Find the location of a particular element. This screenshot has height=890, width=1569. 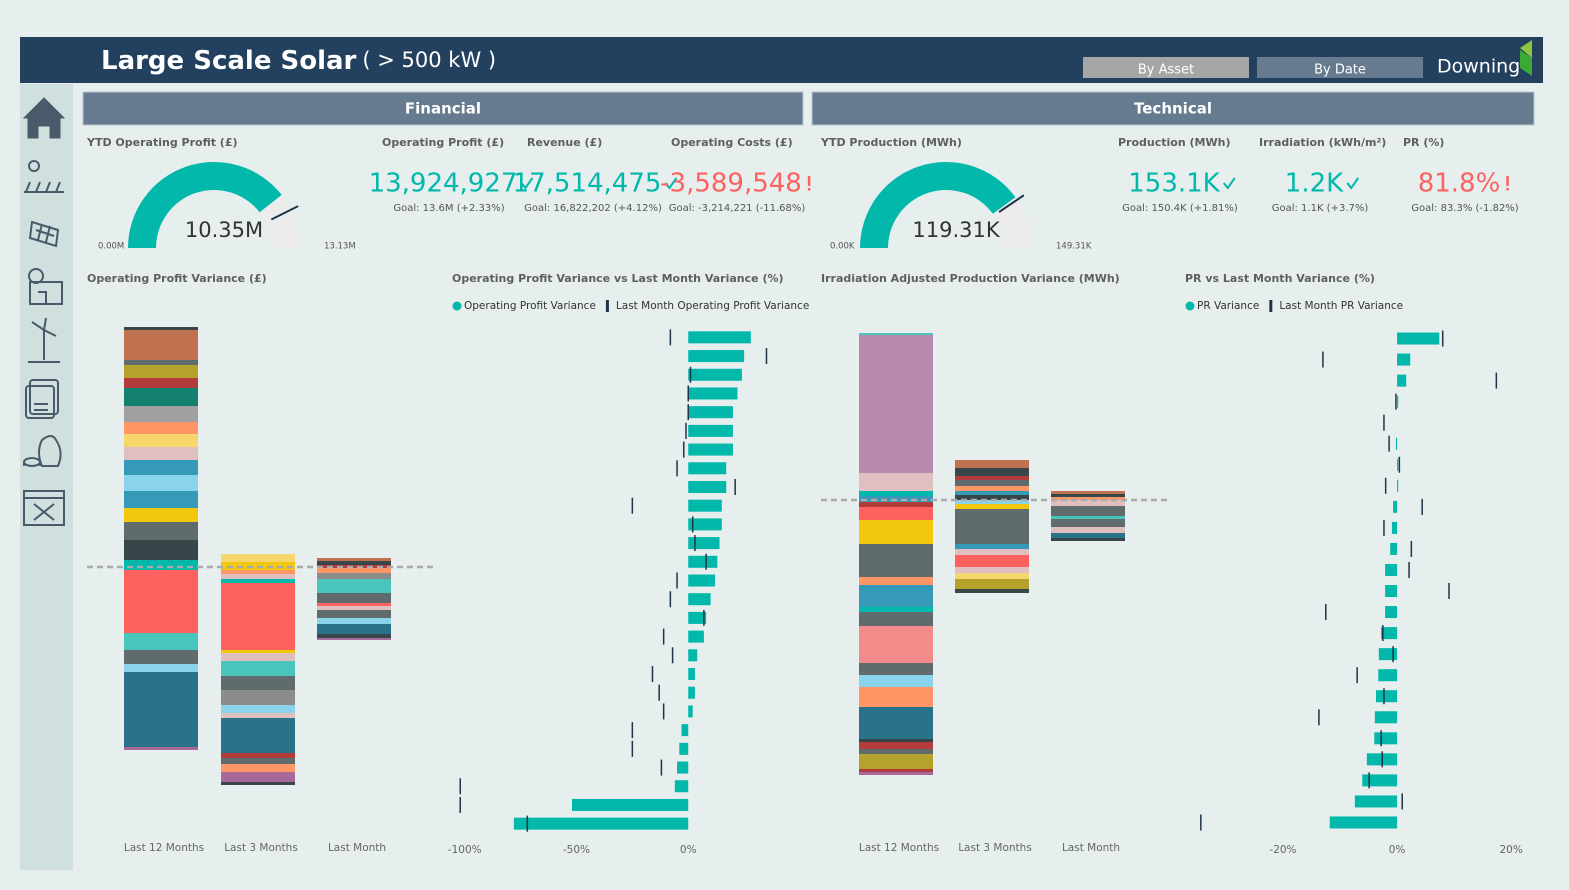

document-icon is located at coordinates (42, 399).